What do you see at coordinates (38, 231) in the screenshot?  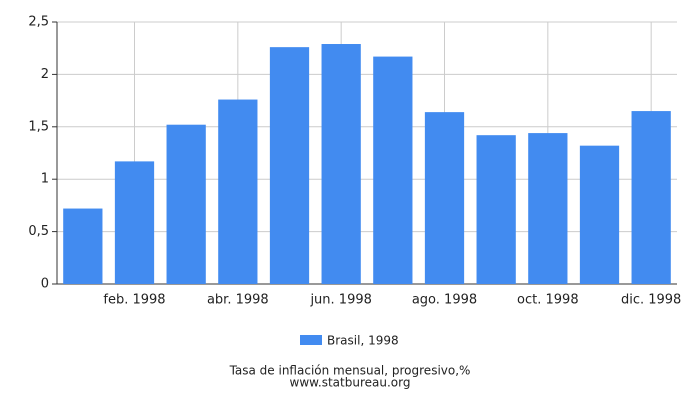 I see `y-tick-label: 0,5` at bounding box center [38, 231].